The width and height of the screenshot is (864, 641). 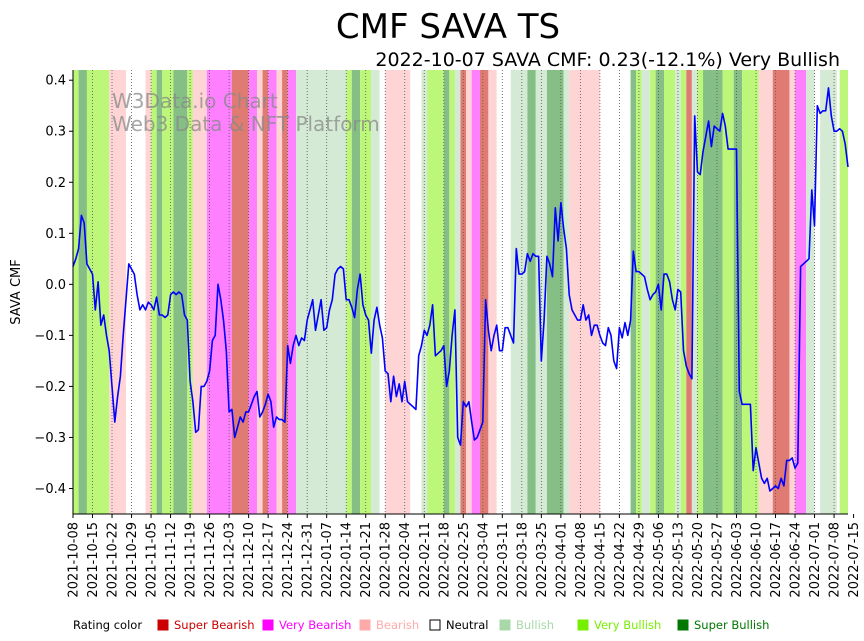 What do you see at coordinates (93, 560) in the screenshot?
I see `x-tick-label-1: 2021-10-15` at bounding box center [93, 560].